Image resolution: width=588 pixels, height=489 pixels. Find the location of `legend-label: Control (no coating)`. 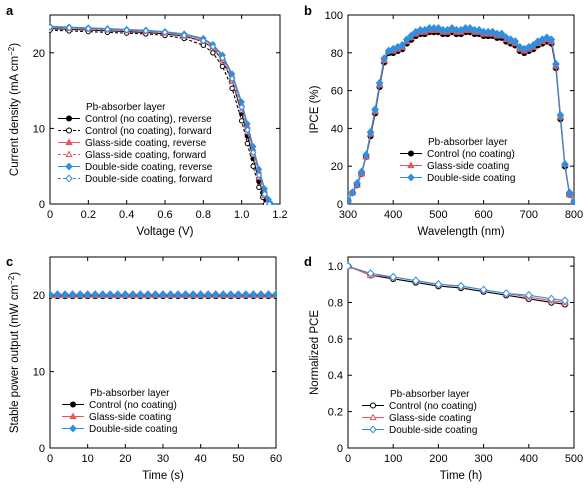

legend-label: Control (no coating) is located at coordinates (133, 405).